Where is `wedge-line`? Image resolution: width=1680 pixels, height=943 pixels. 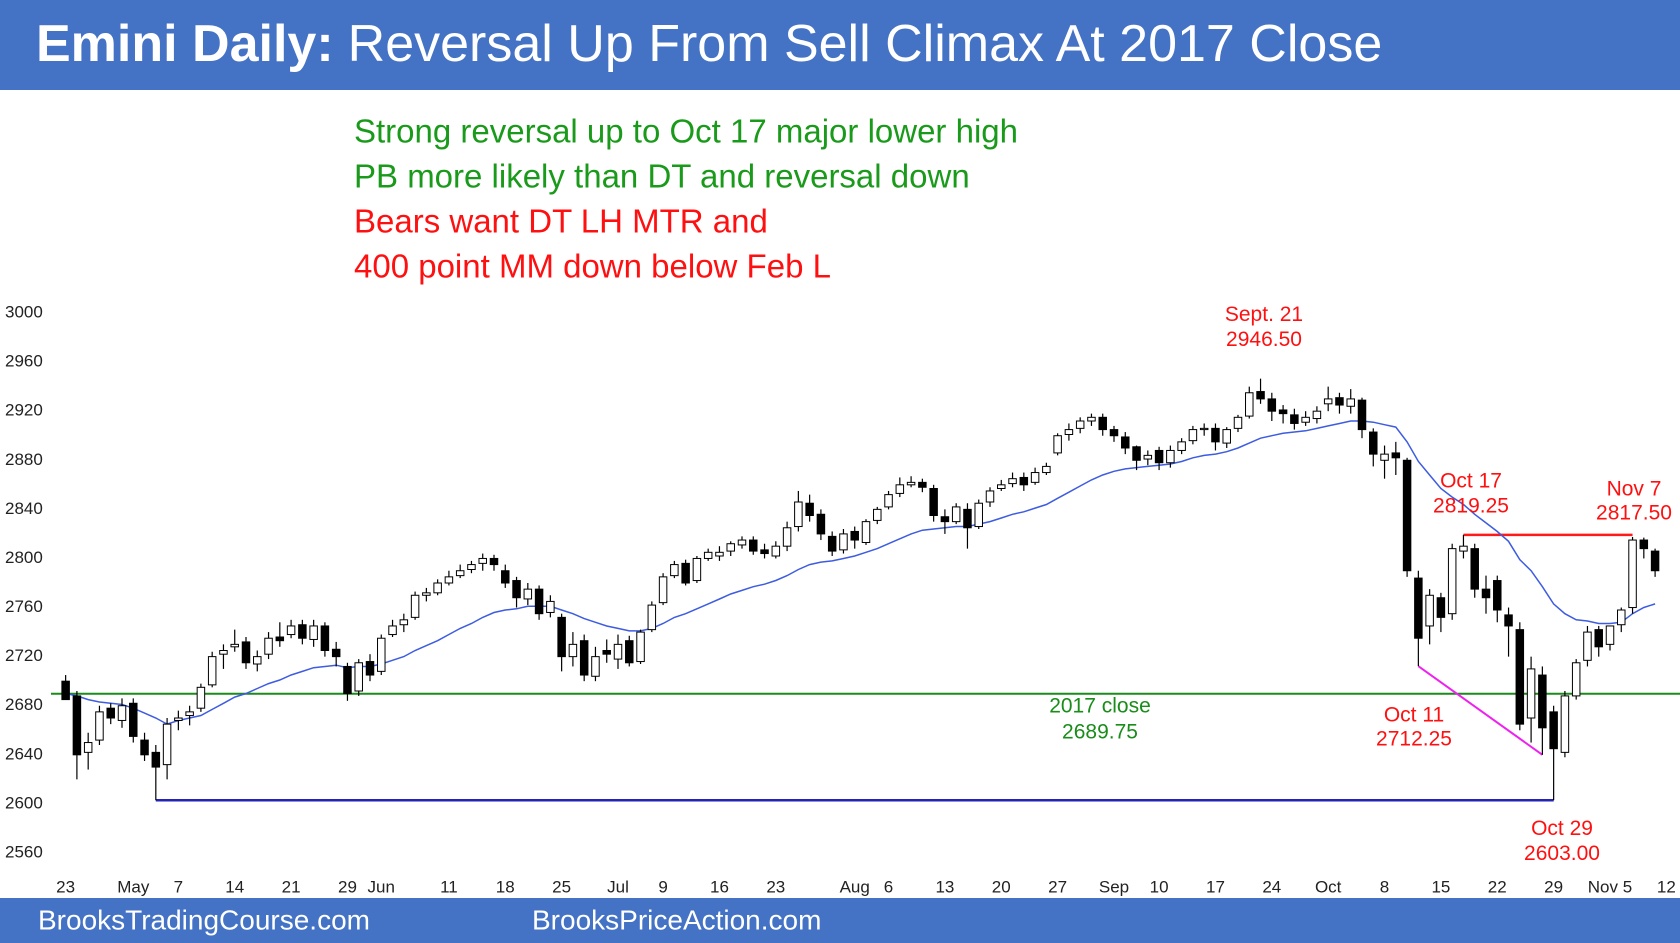
wedge-line is located at coordinates (1480, 710).